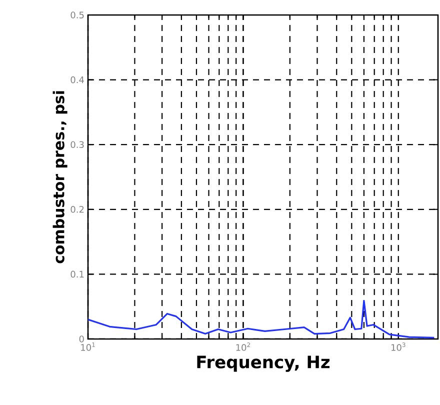 The width and height of the screenshot is (440, 405). Describe the element at coordinates (60, 177) in the screenshot. I see `y-axis-title: combustor pres., psi` at that location.